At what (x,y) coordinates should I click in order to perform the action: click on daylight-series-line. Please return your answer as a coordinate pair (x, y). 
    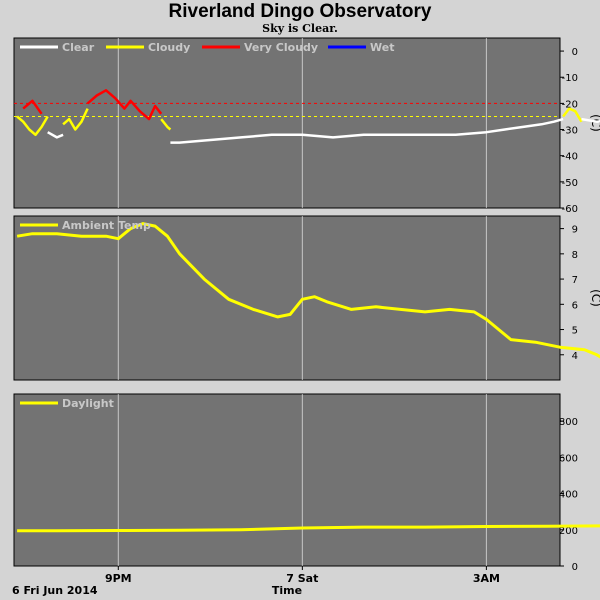
    Looking at the image, I should click on (308, 528).